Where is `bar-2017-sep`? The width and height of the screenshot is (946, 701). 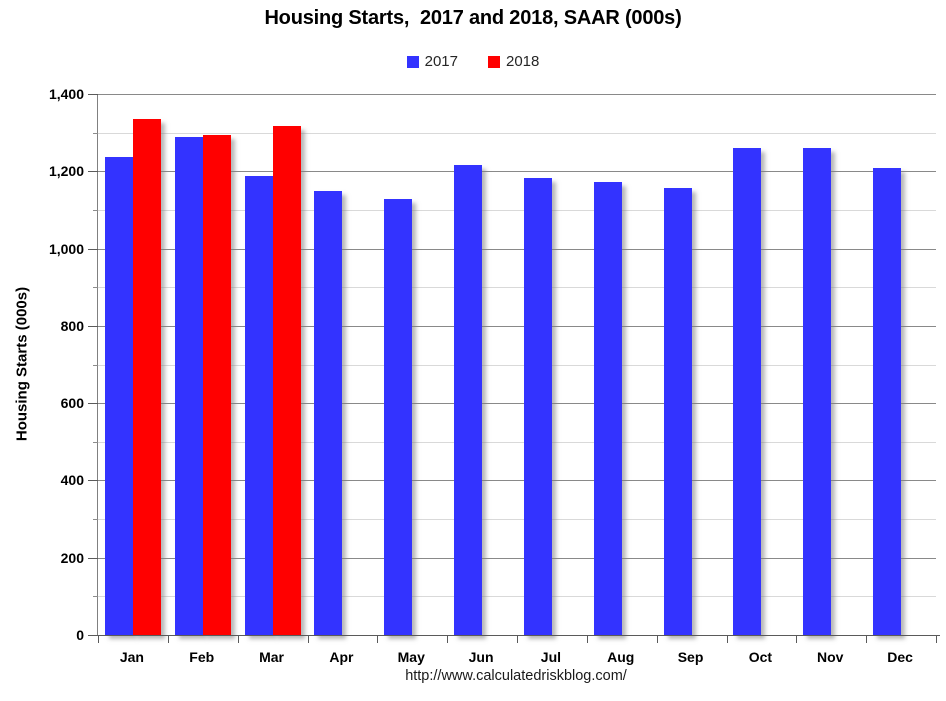 bar-2017-sep is located at coordinates (677, 411).